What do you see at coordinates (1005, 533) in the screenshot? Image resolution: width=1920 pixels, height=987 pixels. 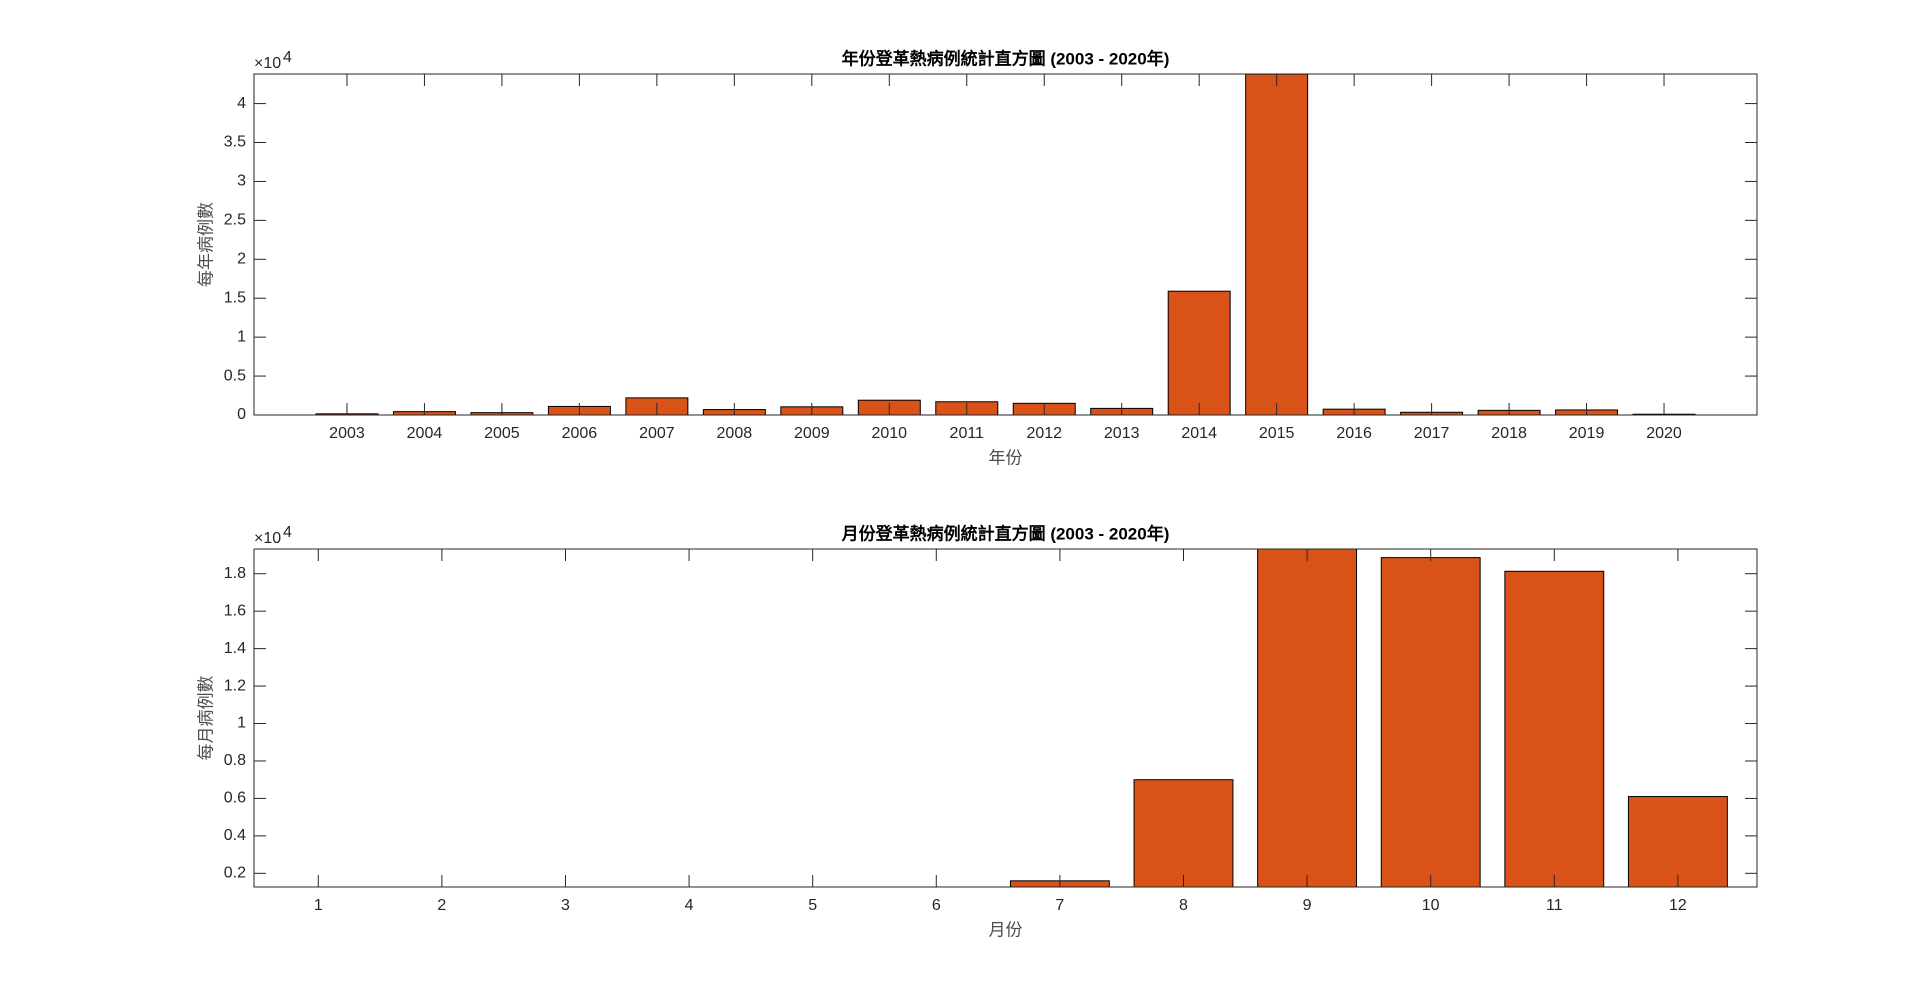 I see `chart-title: 月份登革熱病例統計直方圖 (2003 - 2020年)` at bounding box center [1005, 533].